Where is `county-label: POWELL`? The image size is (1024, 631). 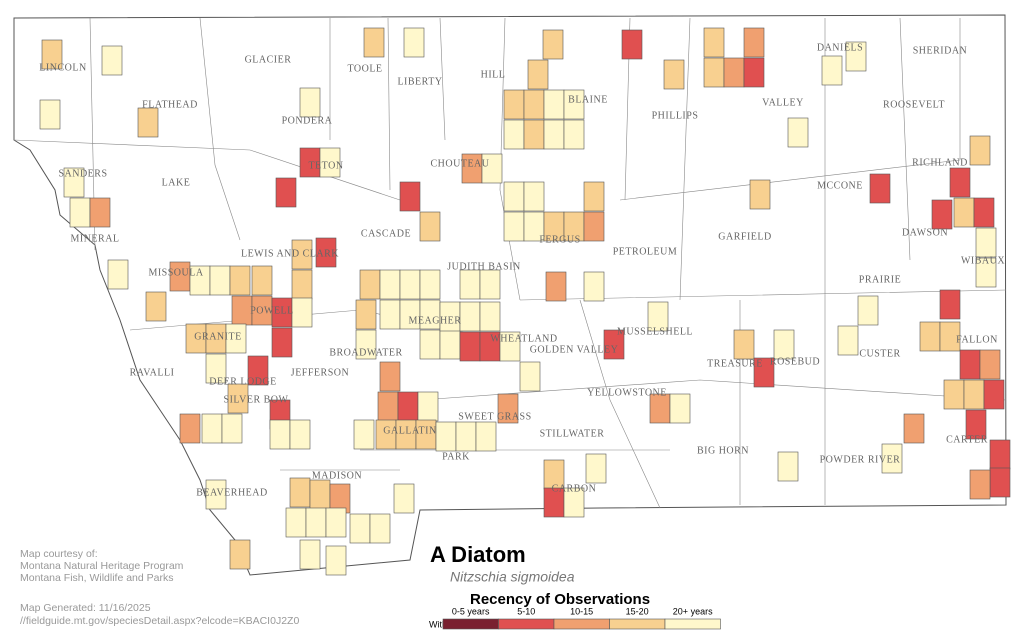 county-label: POWELL is located at coordinates (272, 310).